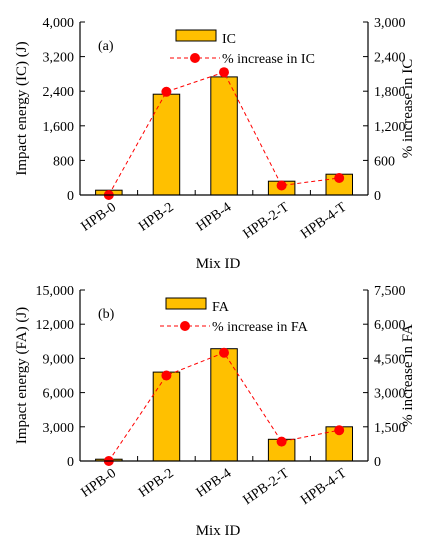  Describe the element at coordinates (390, 359) in the screenshot. I see `right-tick-label: 4,500` at that location.